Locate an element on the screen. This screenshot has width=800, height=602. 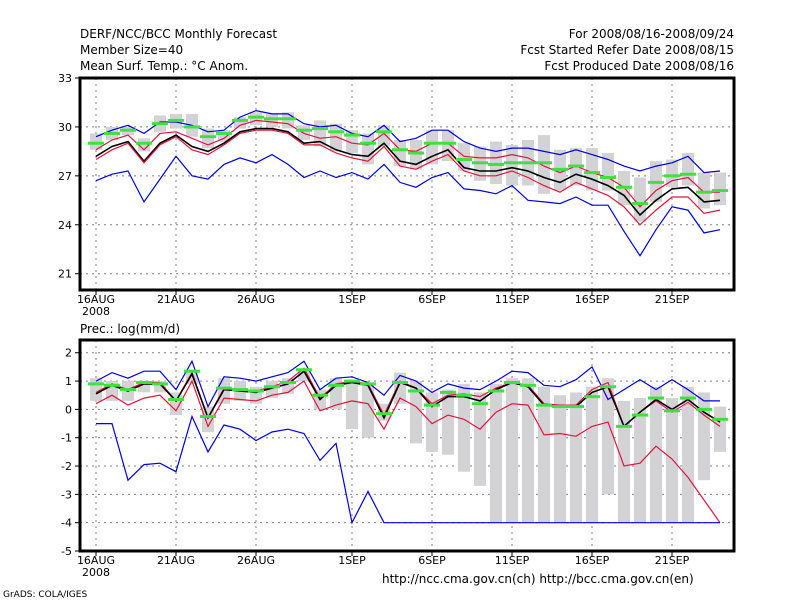
precip-mean-line is located at coordinates (408, 398).